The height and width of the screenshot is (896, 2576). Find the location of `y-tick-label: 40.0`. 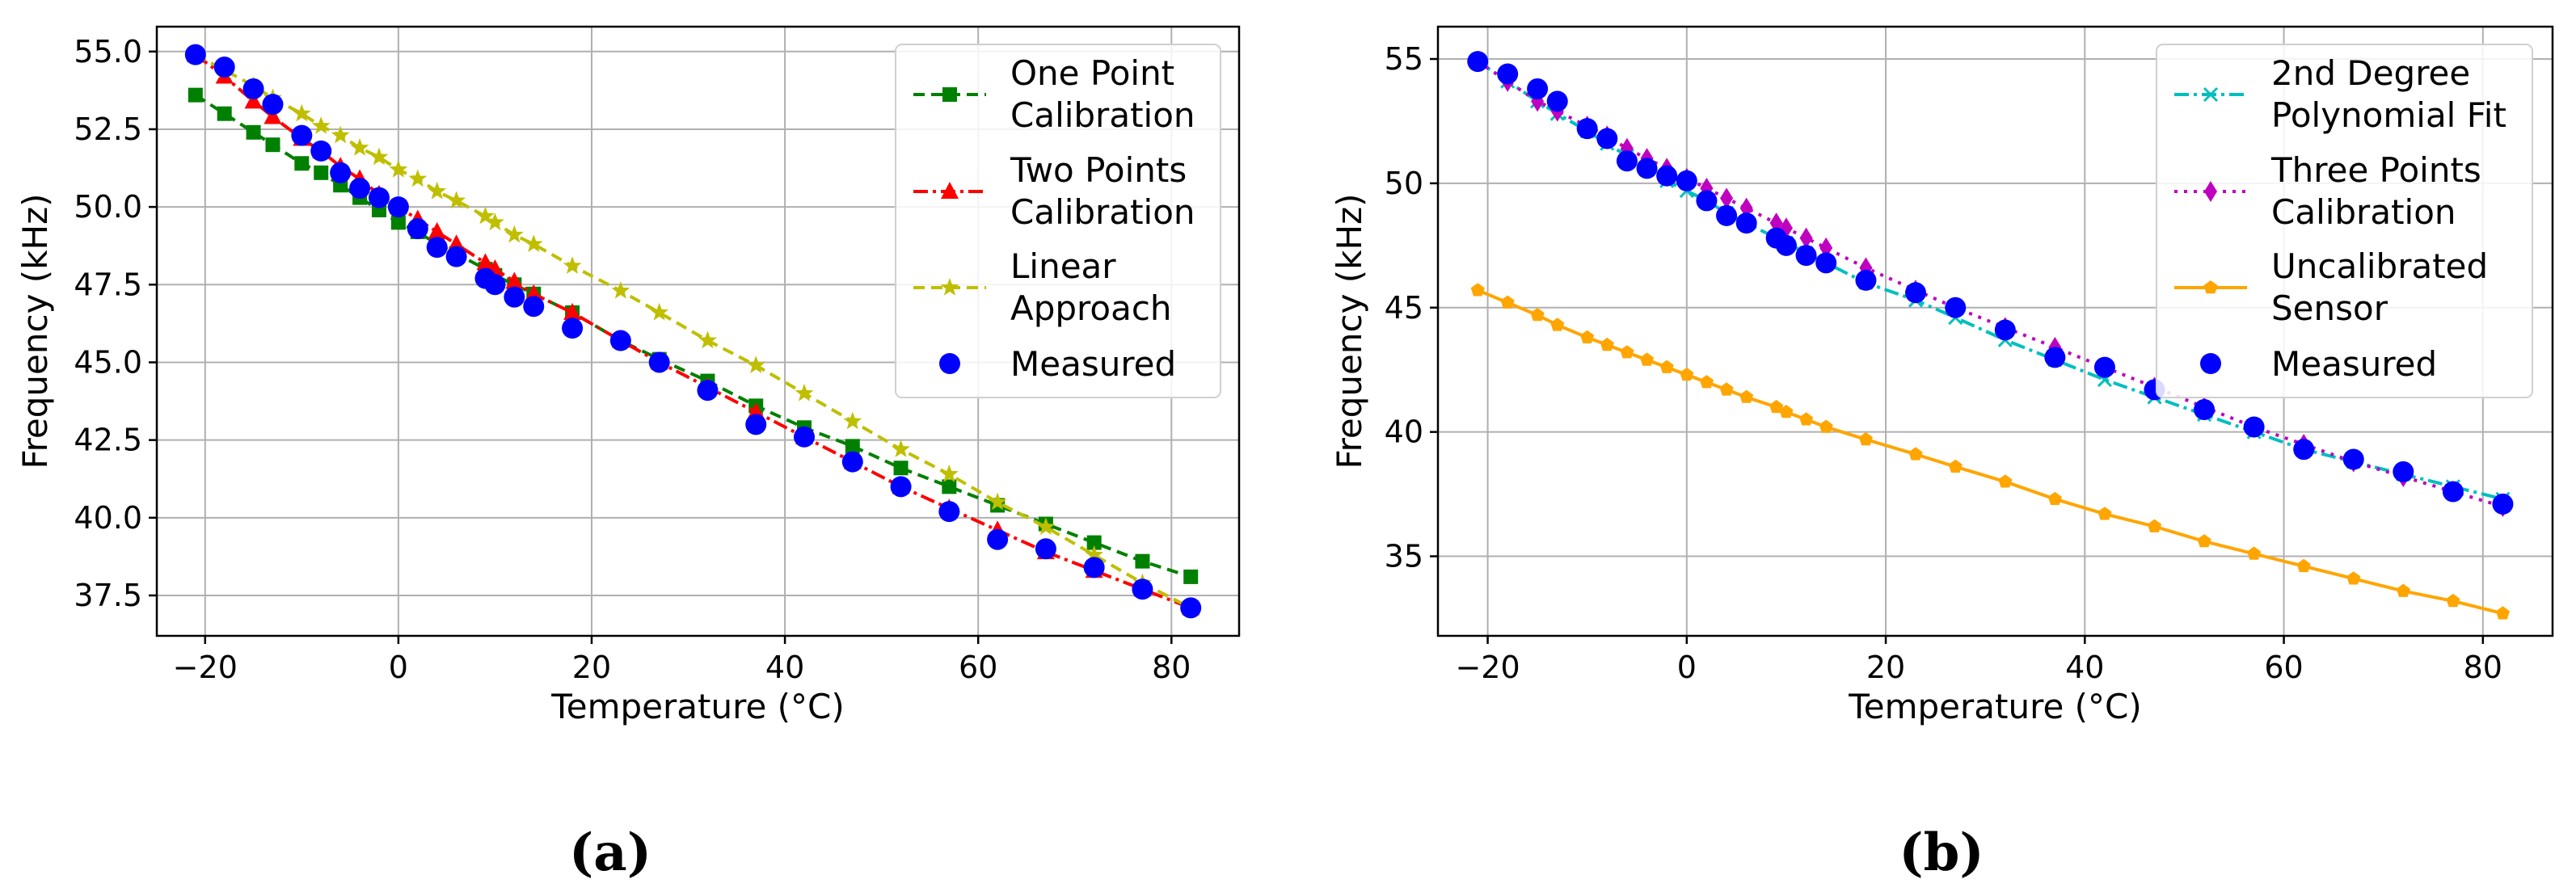

y-tick-label: 40.0 is located at coordinates (108, 518).